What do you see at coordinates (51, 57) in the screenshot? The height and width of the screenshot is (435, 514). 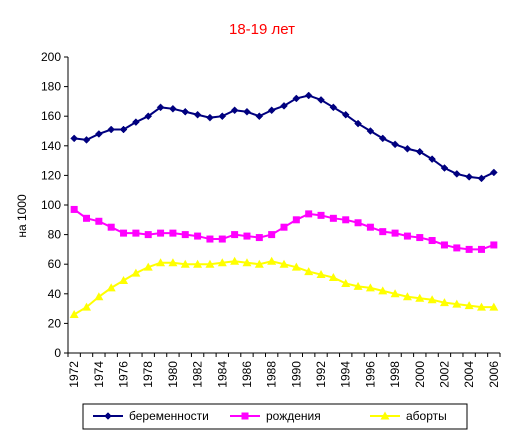 I see `y-tick-label: 200` at bounding box center [51, 57].